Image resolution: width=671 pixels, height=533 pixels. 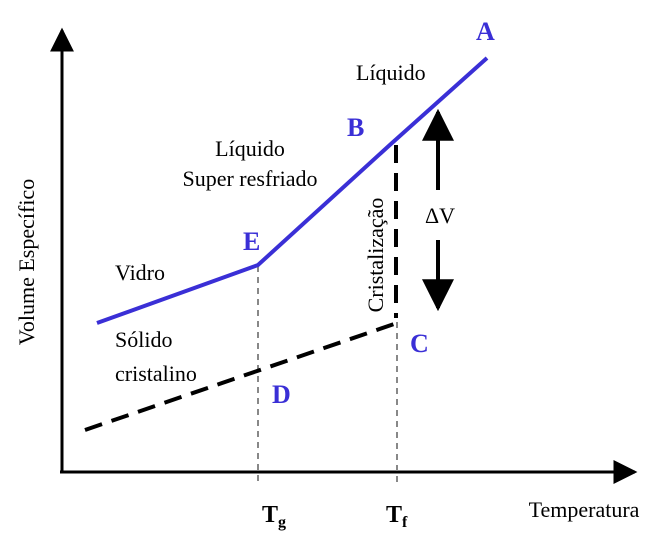 What do you see at coordinates (270, 515) in the screenshot?
I see `tg-main: T` at bounding box center [270, 515].